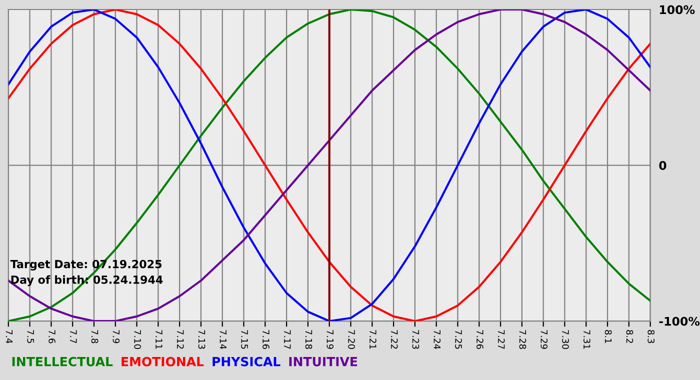 The image size is (700, 380). Describe the element at coordinates (52, 337) in the screenshot. I see `x-tick-label: 7.6` at that location.